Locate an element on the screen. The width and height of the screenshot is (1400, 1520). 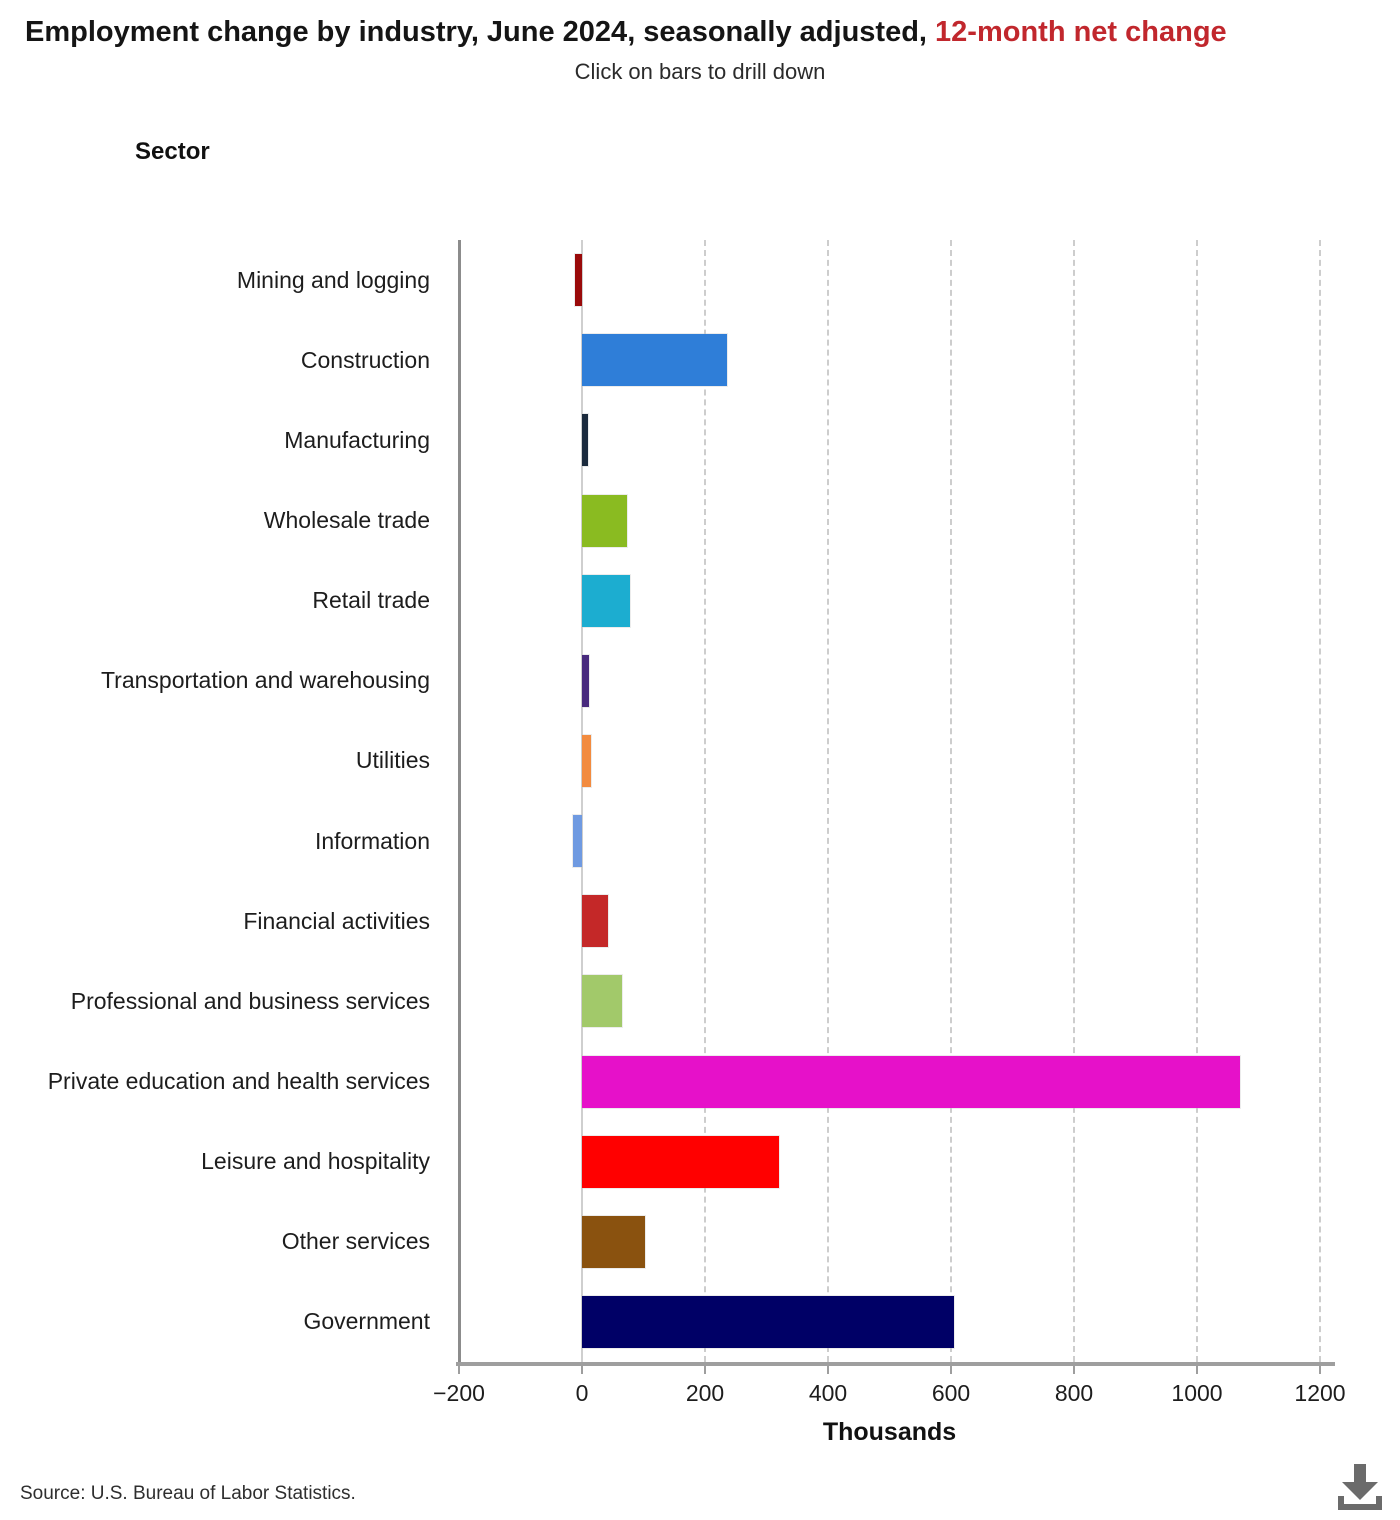
x-tick-label-600: 600 is located at coordinates (951, 1393).